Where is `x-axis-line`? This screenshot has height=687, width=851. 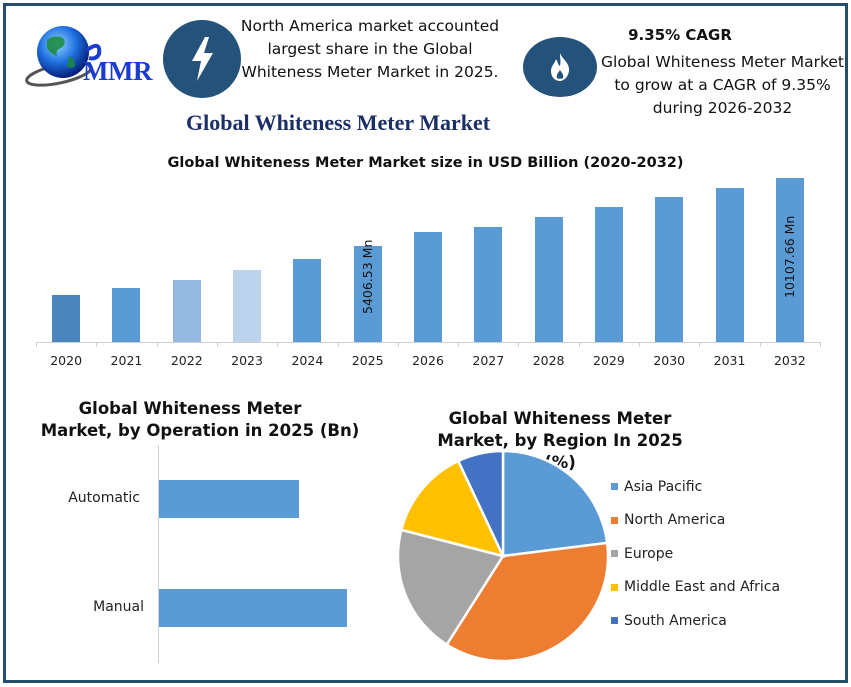 x-axis-line is located at coordinates (428, 342).